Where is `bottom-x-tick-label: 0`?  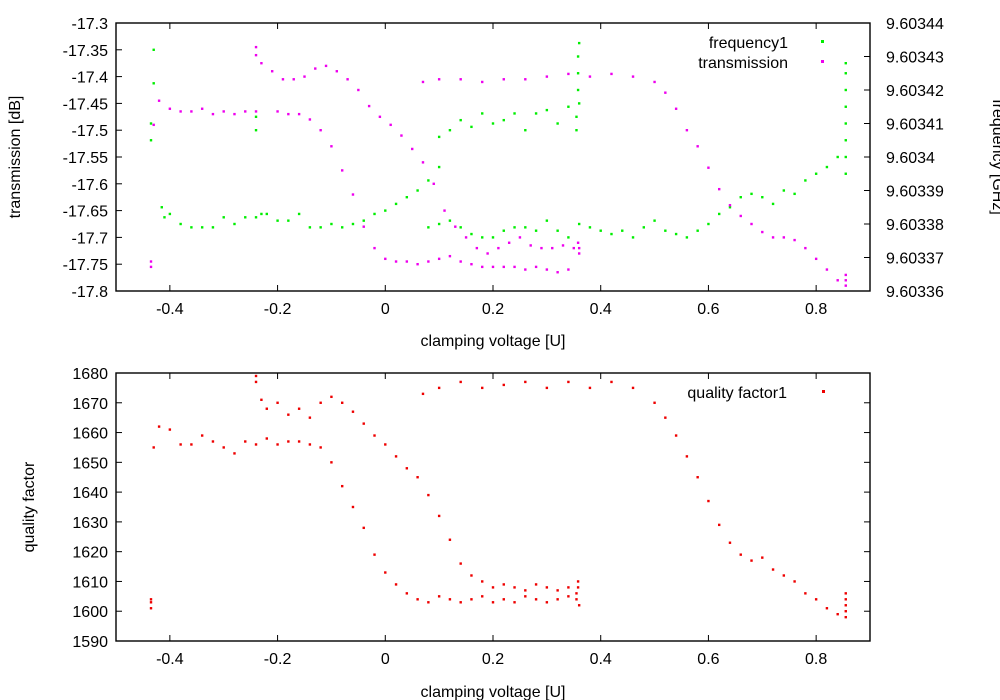 bottom-x-tick-label: 0 is located at coordinates (385, 659).